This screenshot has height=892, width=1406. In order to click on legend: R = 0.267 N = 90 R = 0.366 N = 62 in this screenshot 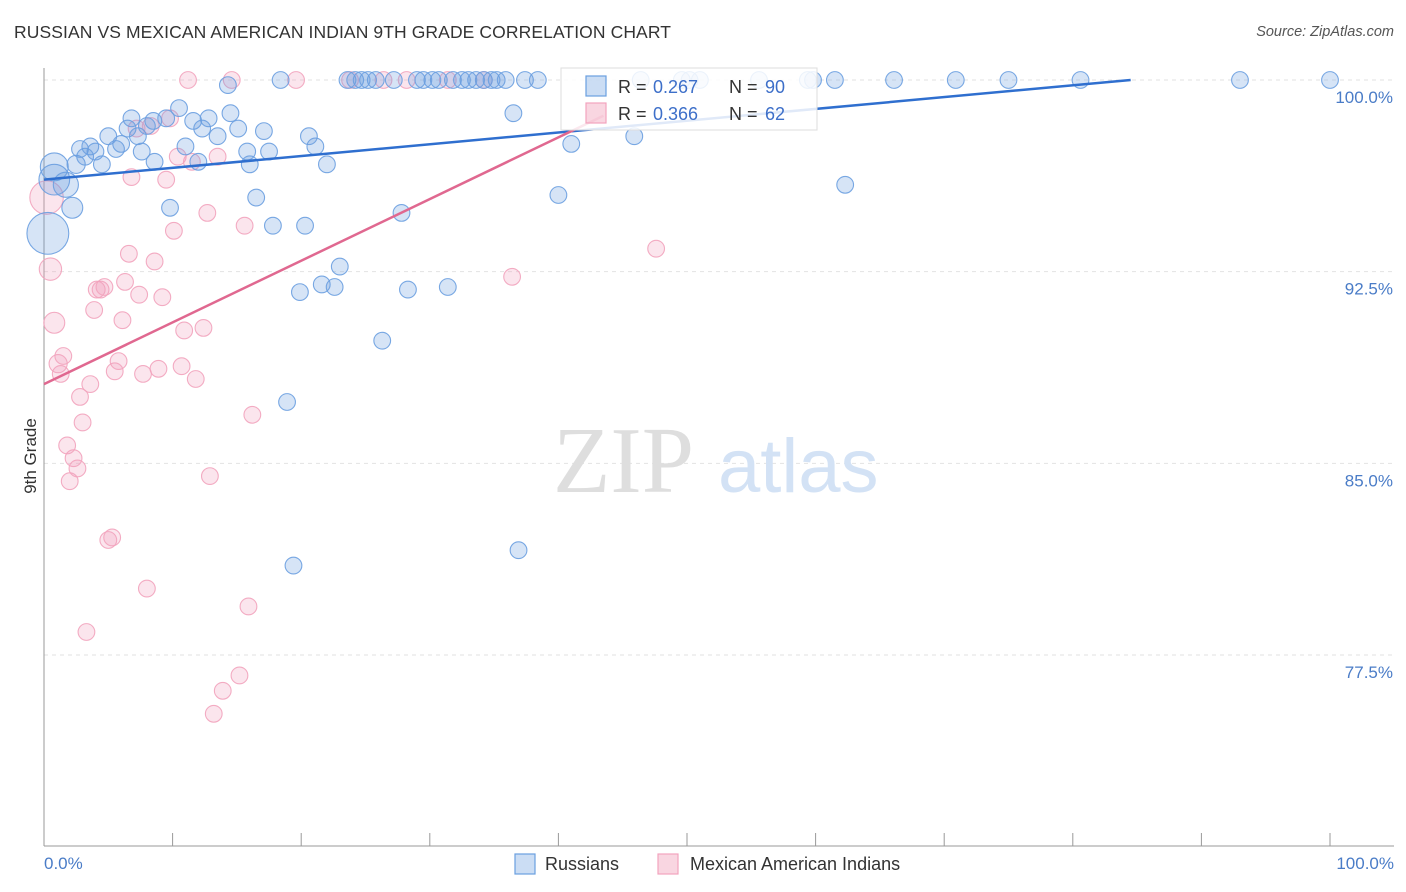, I will do `click(689, 99)`.